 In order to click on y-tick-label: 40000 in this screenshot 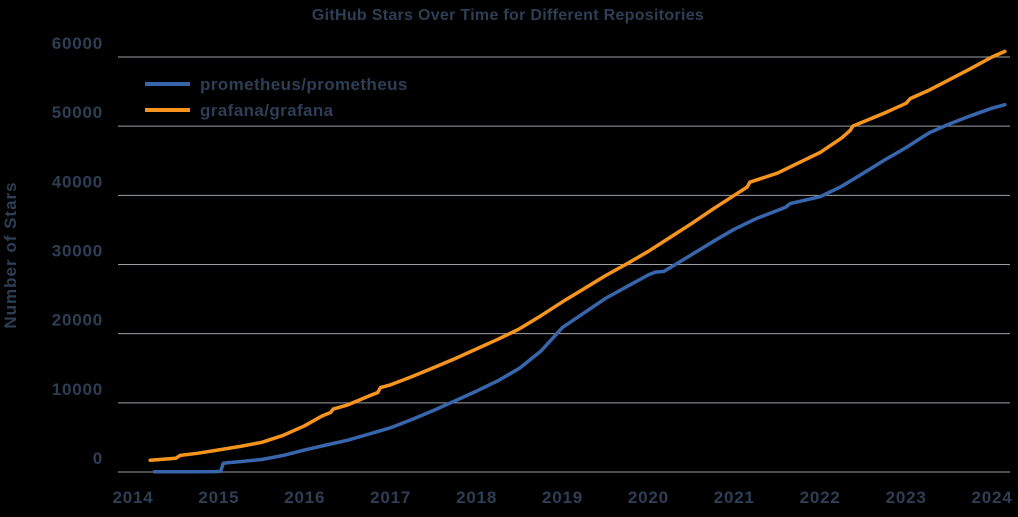, I will do `click(77, 181)`.